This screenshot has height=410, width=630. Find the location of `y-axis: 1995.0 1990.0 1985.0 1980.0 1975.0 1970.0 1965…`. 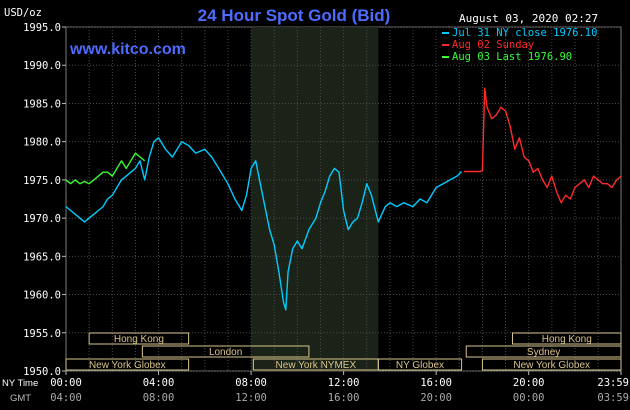

y-axis: 1995.0 1990.0 1985.0 1980.0 1975.0 1970.0 1965… is located at coordinates (44, 200).